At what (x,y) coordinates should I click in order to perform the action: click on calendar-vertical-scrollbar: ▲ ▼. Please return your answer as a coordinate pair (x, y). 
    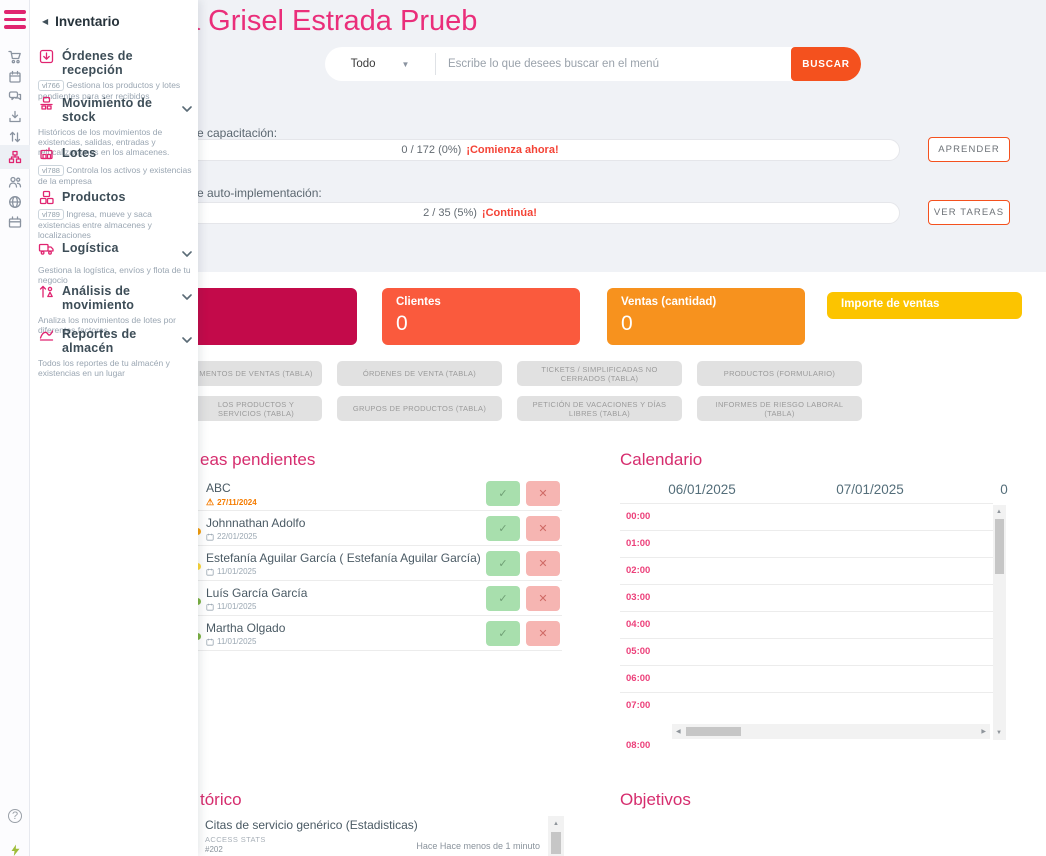
    Looking at the image, I should click on (999, 622).